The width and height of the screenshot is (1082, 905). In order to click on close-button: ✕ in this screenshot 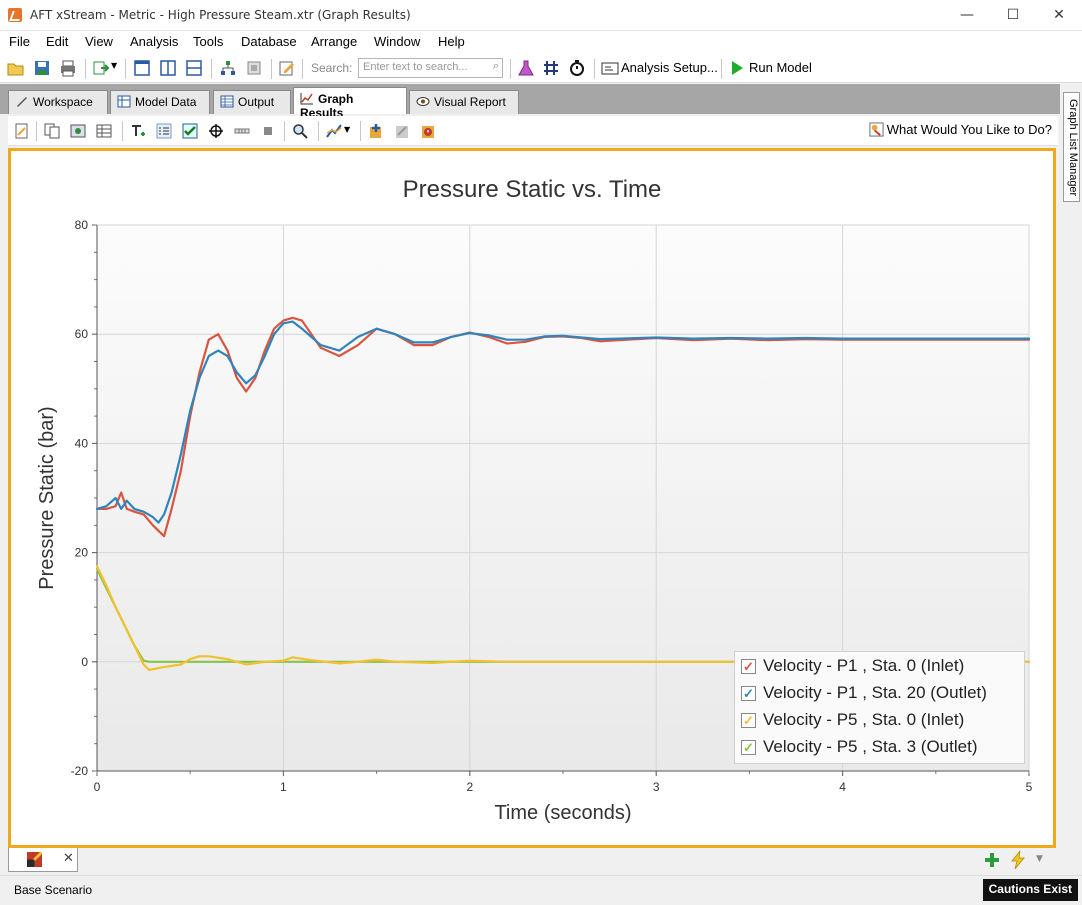, I will do `click(1059, 15)`.